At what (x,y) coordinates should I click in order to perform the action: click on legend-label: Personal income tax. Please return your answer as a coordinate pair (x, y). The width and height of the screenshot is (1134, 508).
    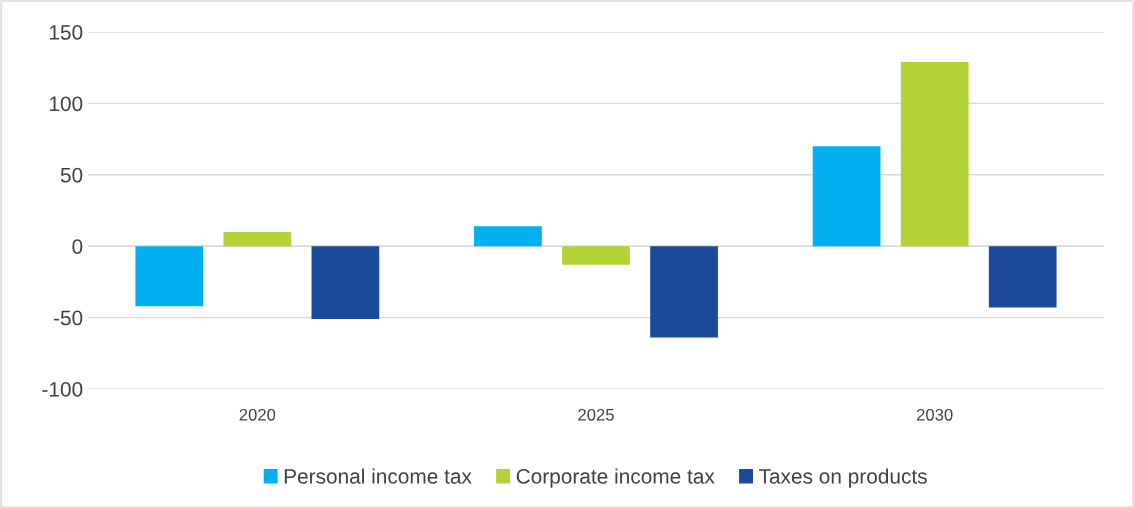
    Looking at the image, I should click on (378, 476).